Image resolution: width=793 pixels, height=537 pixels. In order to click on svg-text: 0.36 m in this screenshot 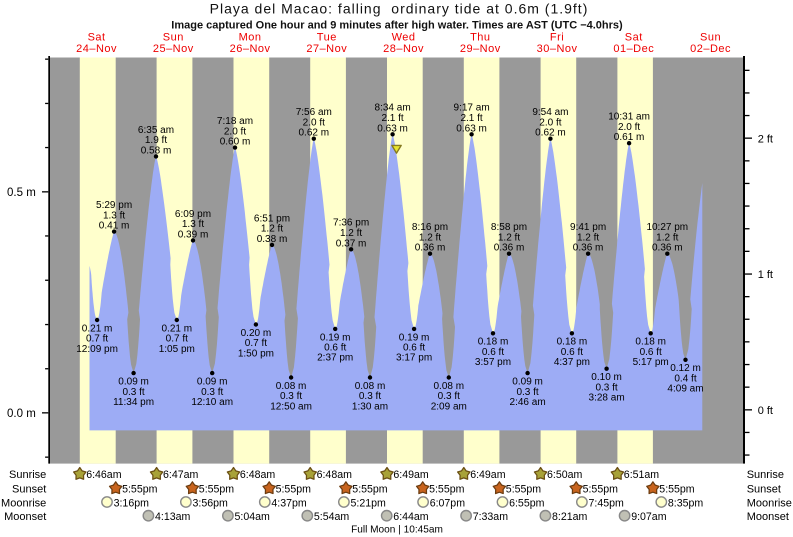, I will do `click(667, 248)`.